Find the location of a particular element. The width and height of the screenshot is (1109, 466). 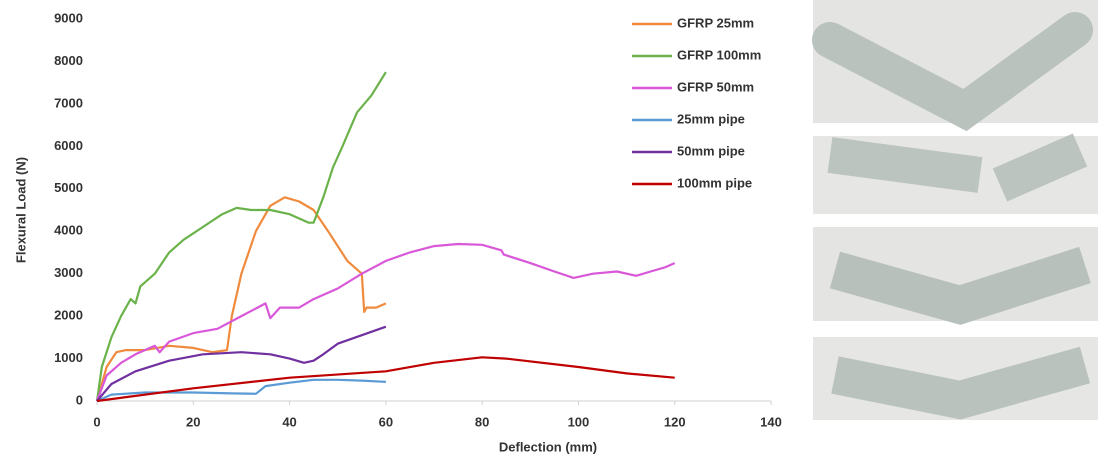

y-tick-label: 2000 is located at coordinates (68, 315).